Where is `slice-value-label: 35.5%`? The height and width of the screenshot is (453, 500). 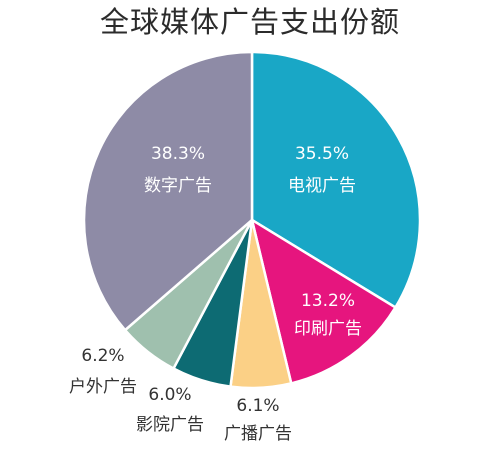
slice-value-label: 35.5% is located at coordinates (322, 154).